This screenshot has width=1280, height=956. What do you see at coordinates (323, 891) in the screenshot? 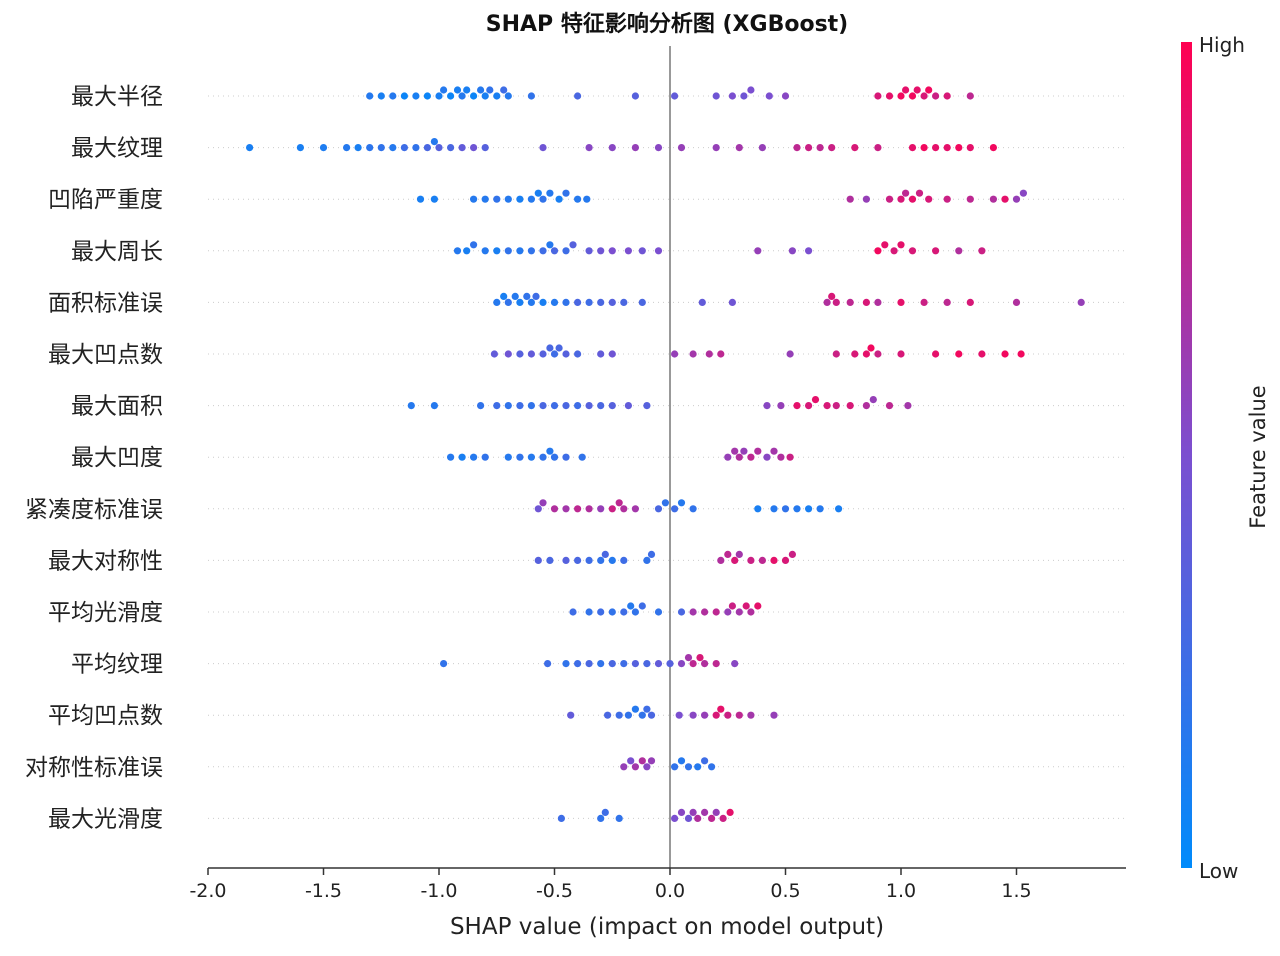
I see `x-tick-label: -1.5` at bounding box center [323, 891].